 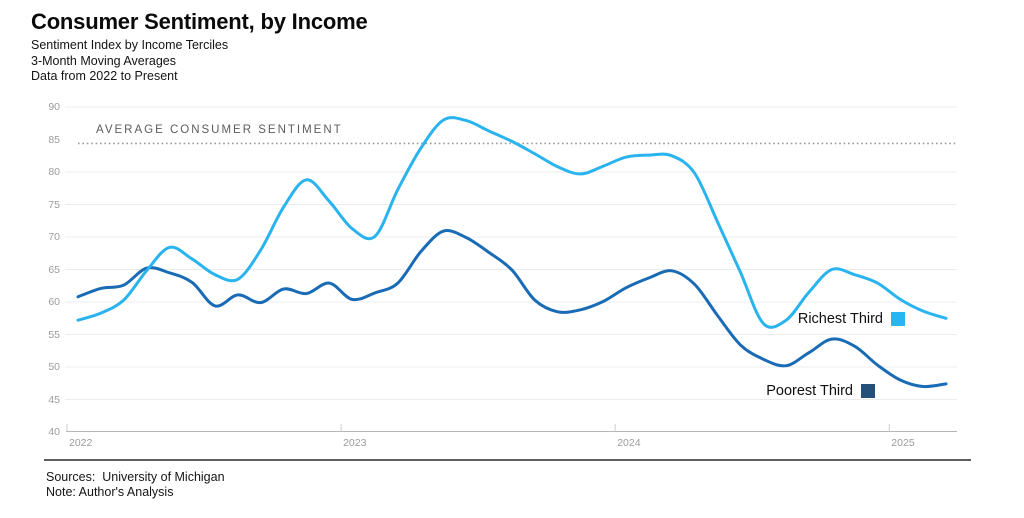 What do you see at coordinates (898, 319) in the screenshot?
I see `legend-swatch-richest-icon` at bounding box center [898, 319].